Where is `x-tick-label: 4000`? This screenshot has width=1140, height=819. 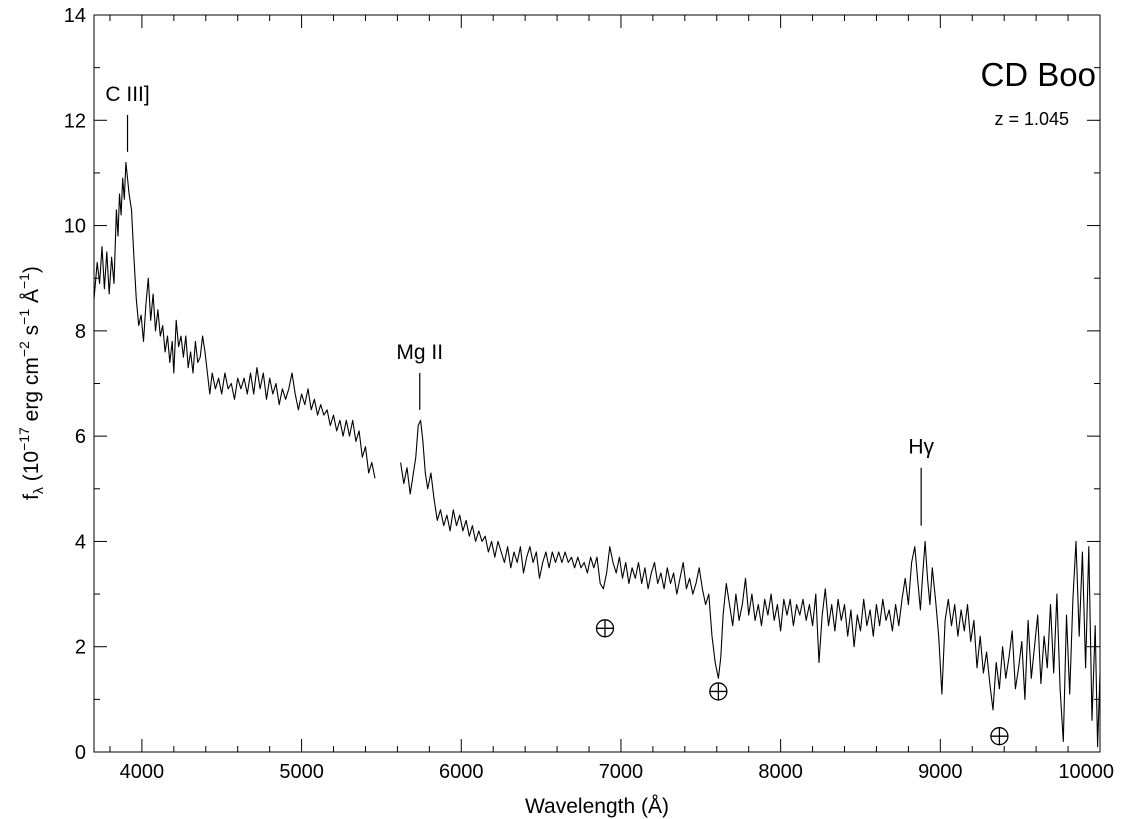
x-tick-label: 4000 is located at coordinates (142, 772).